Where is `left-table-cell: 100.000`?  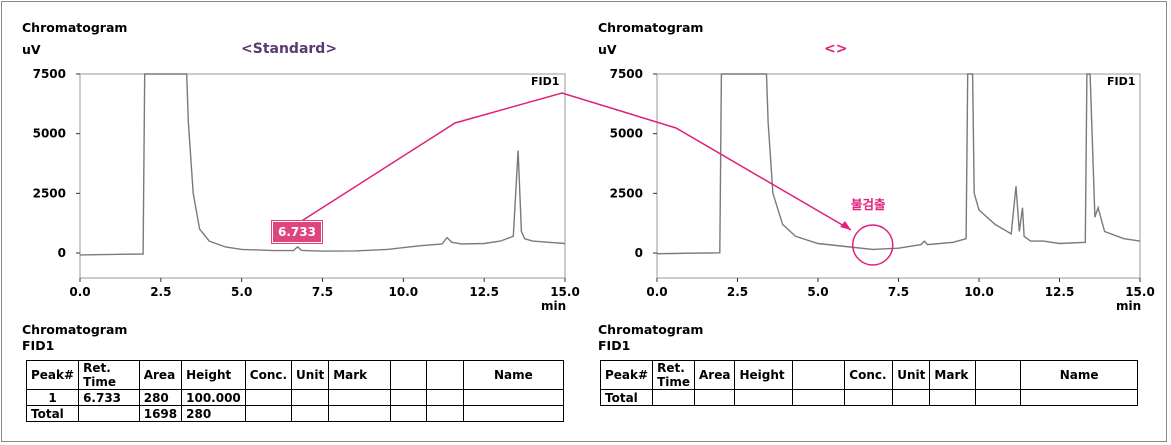
left-table-cell: 100.000 is located at coordinates (213, 397).